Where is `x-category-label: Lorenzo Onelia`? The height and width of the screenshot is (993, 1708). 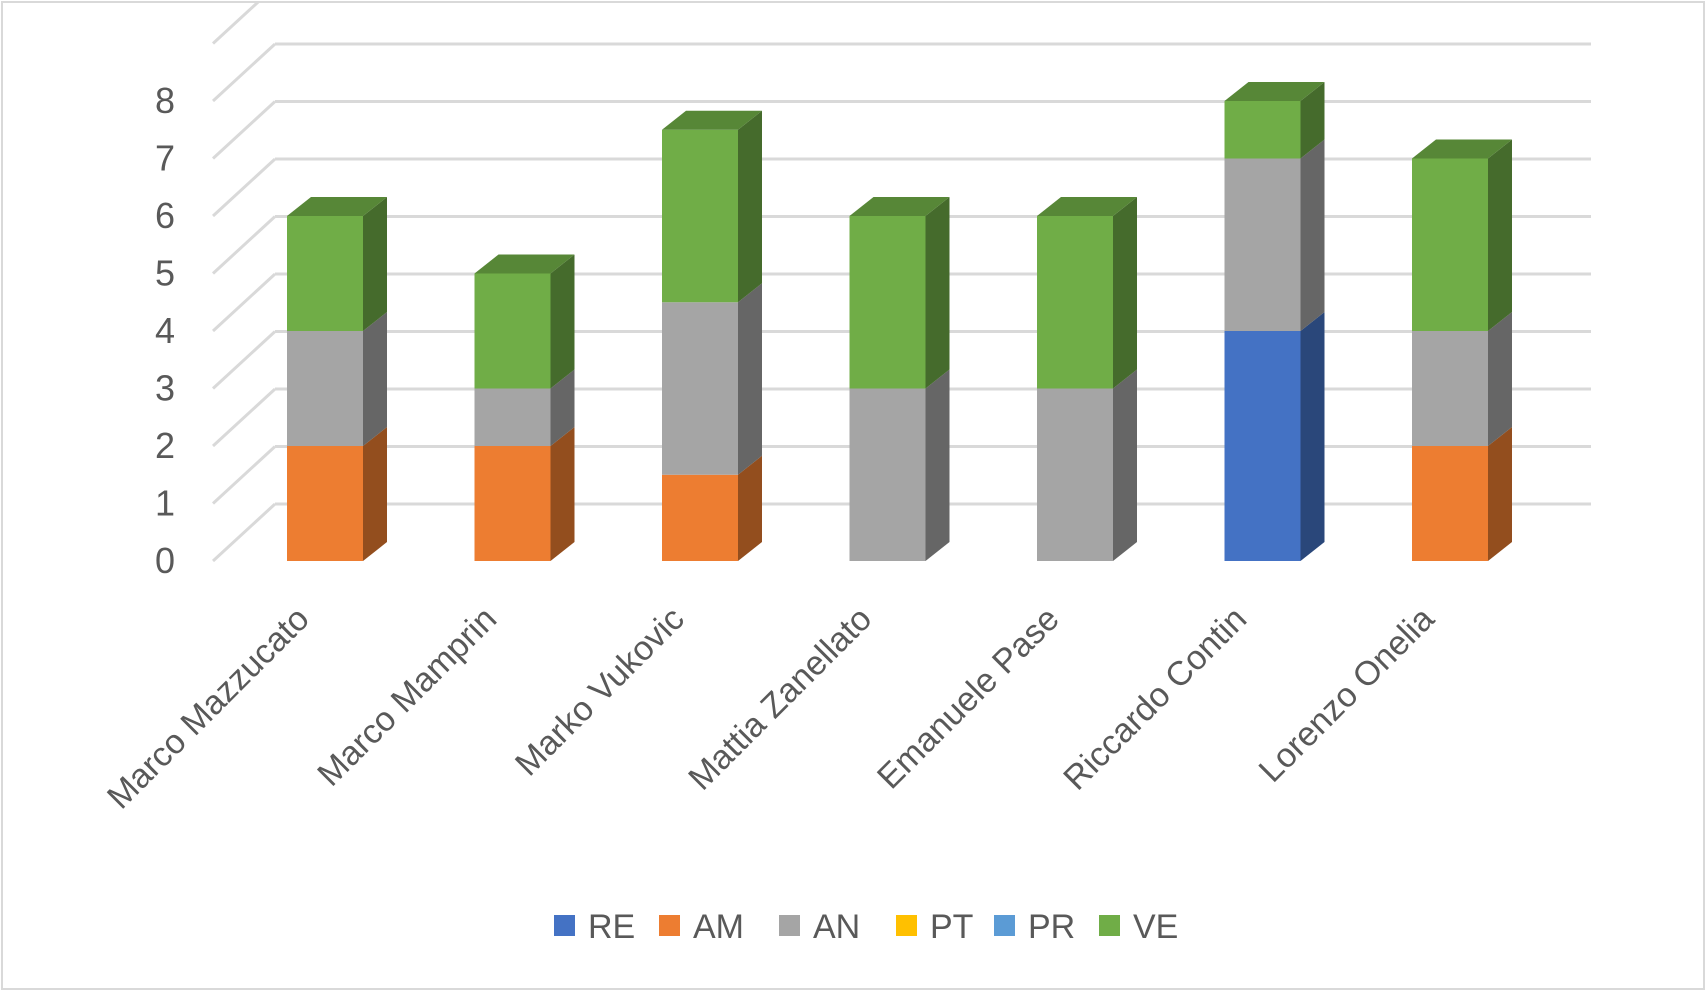 x-category-label: Lorenzo Onelia is located at coordinates (1347, 695).